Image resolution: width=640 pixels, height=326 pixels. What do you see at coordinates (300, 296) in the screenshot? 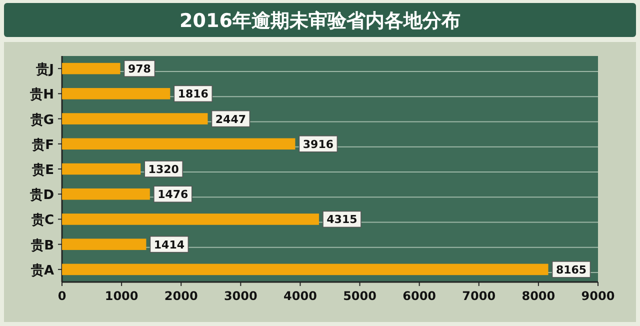
I see `x-tick-label: 4000` at bounding box center [300, 296].